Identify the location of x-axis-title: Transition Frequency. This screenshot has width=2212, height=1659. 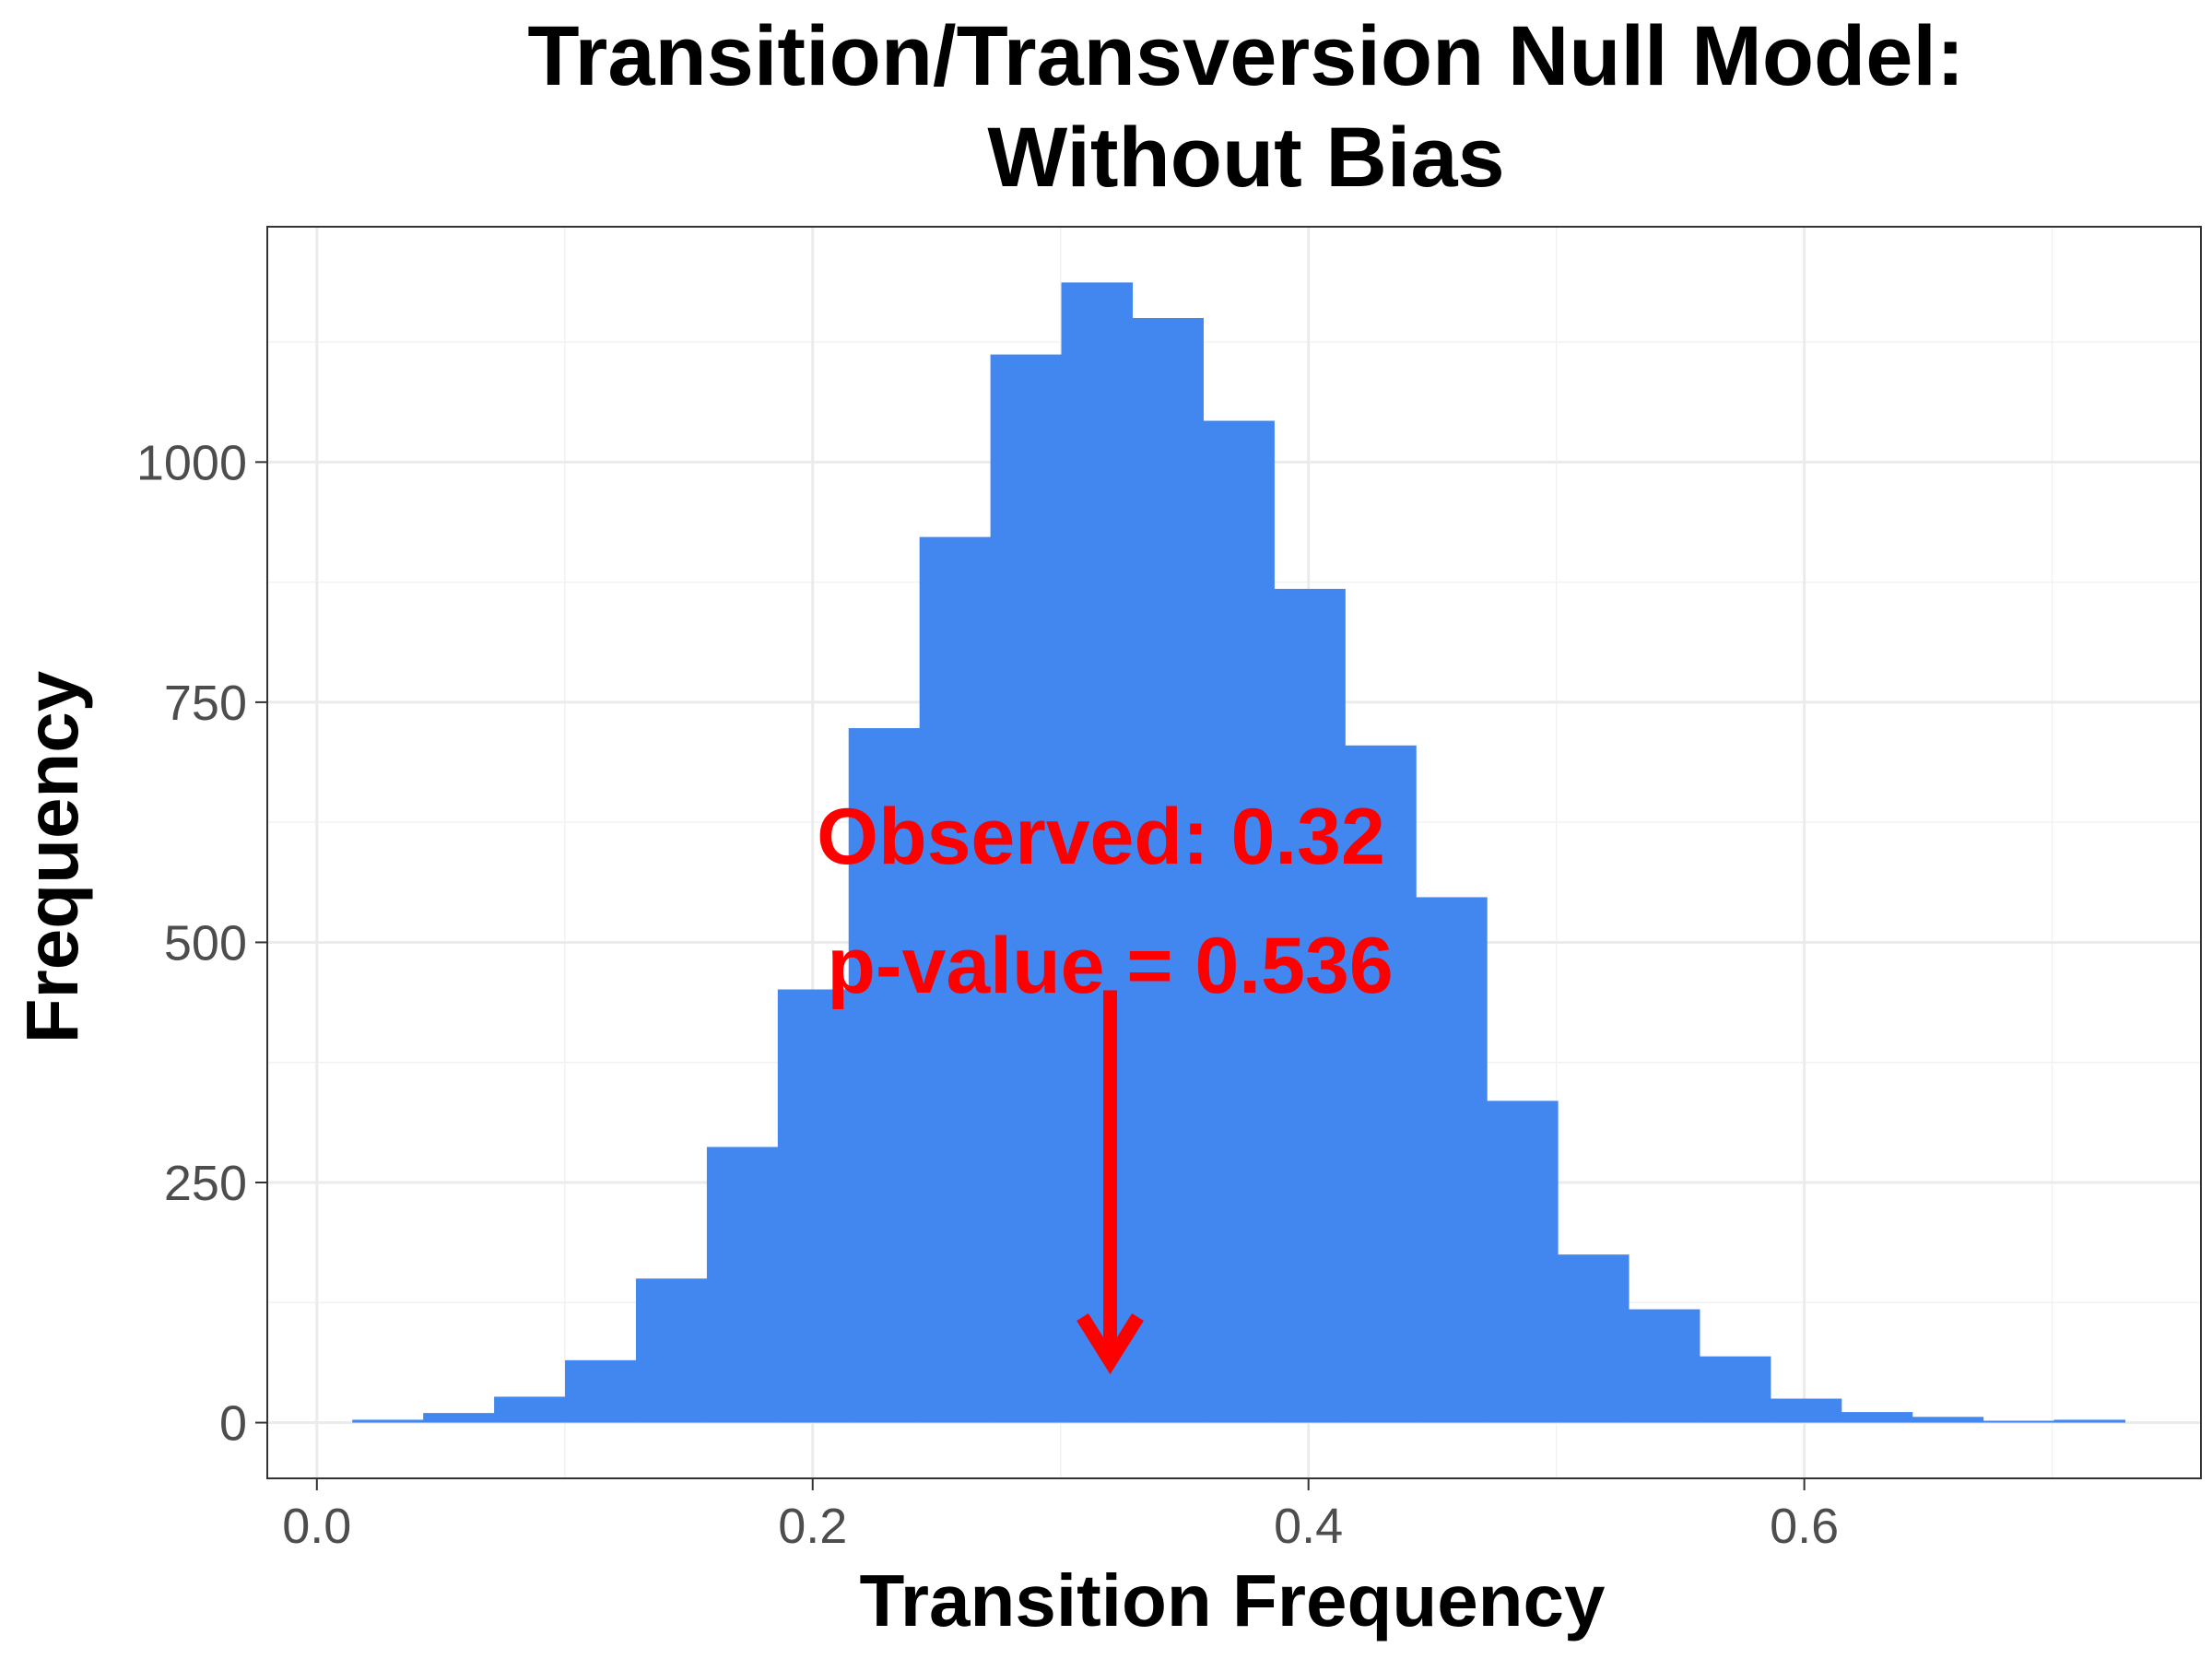
(1232, 1600).